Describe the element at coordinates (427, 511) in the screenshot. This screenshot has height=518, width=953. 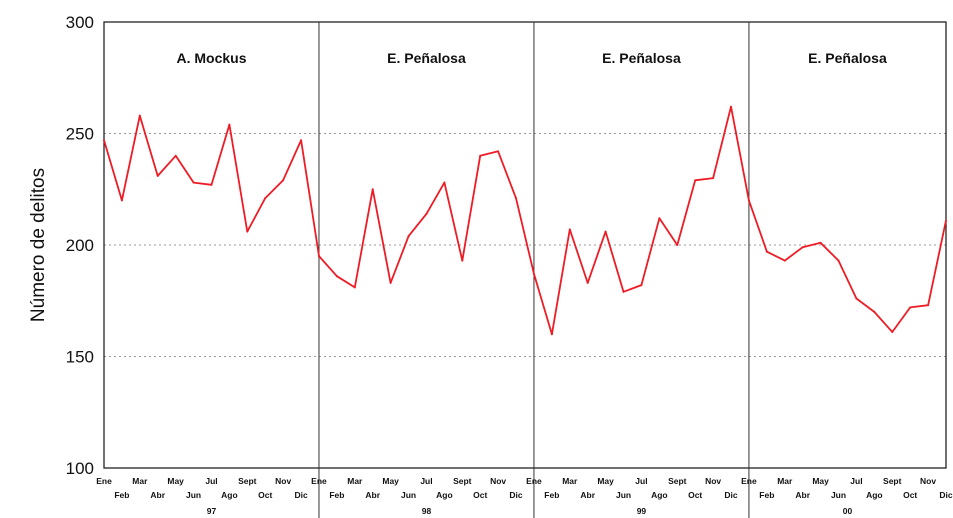
I see `year-label: 98` at that location.